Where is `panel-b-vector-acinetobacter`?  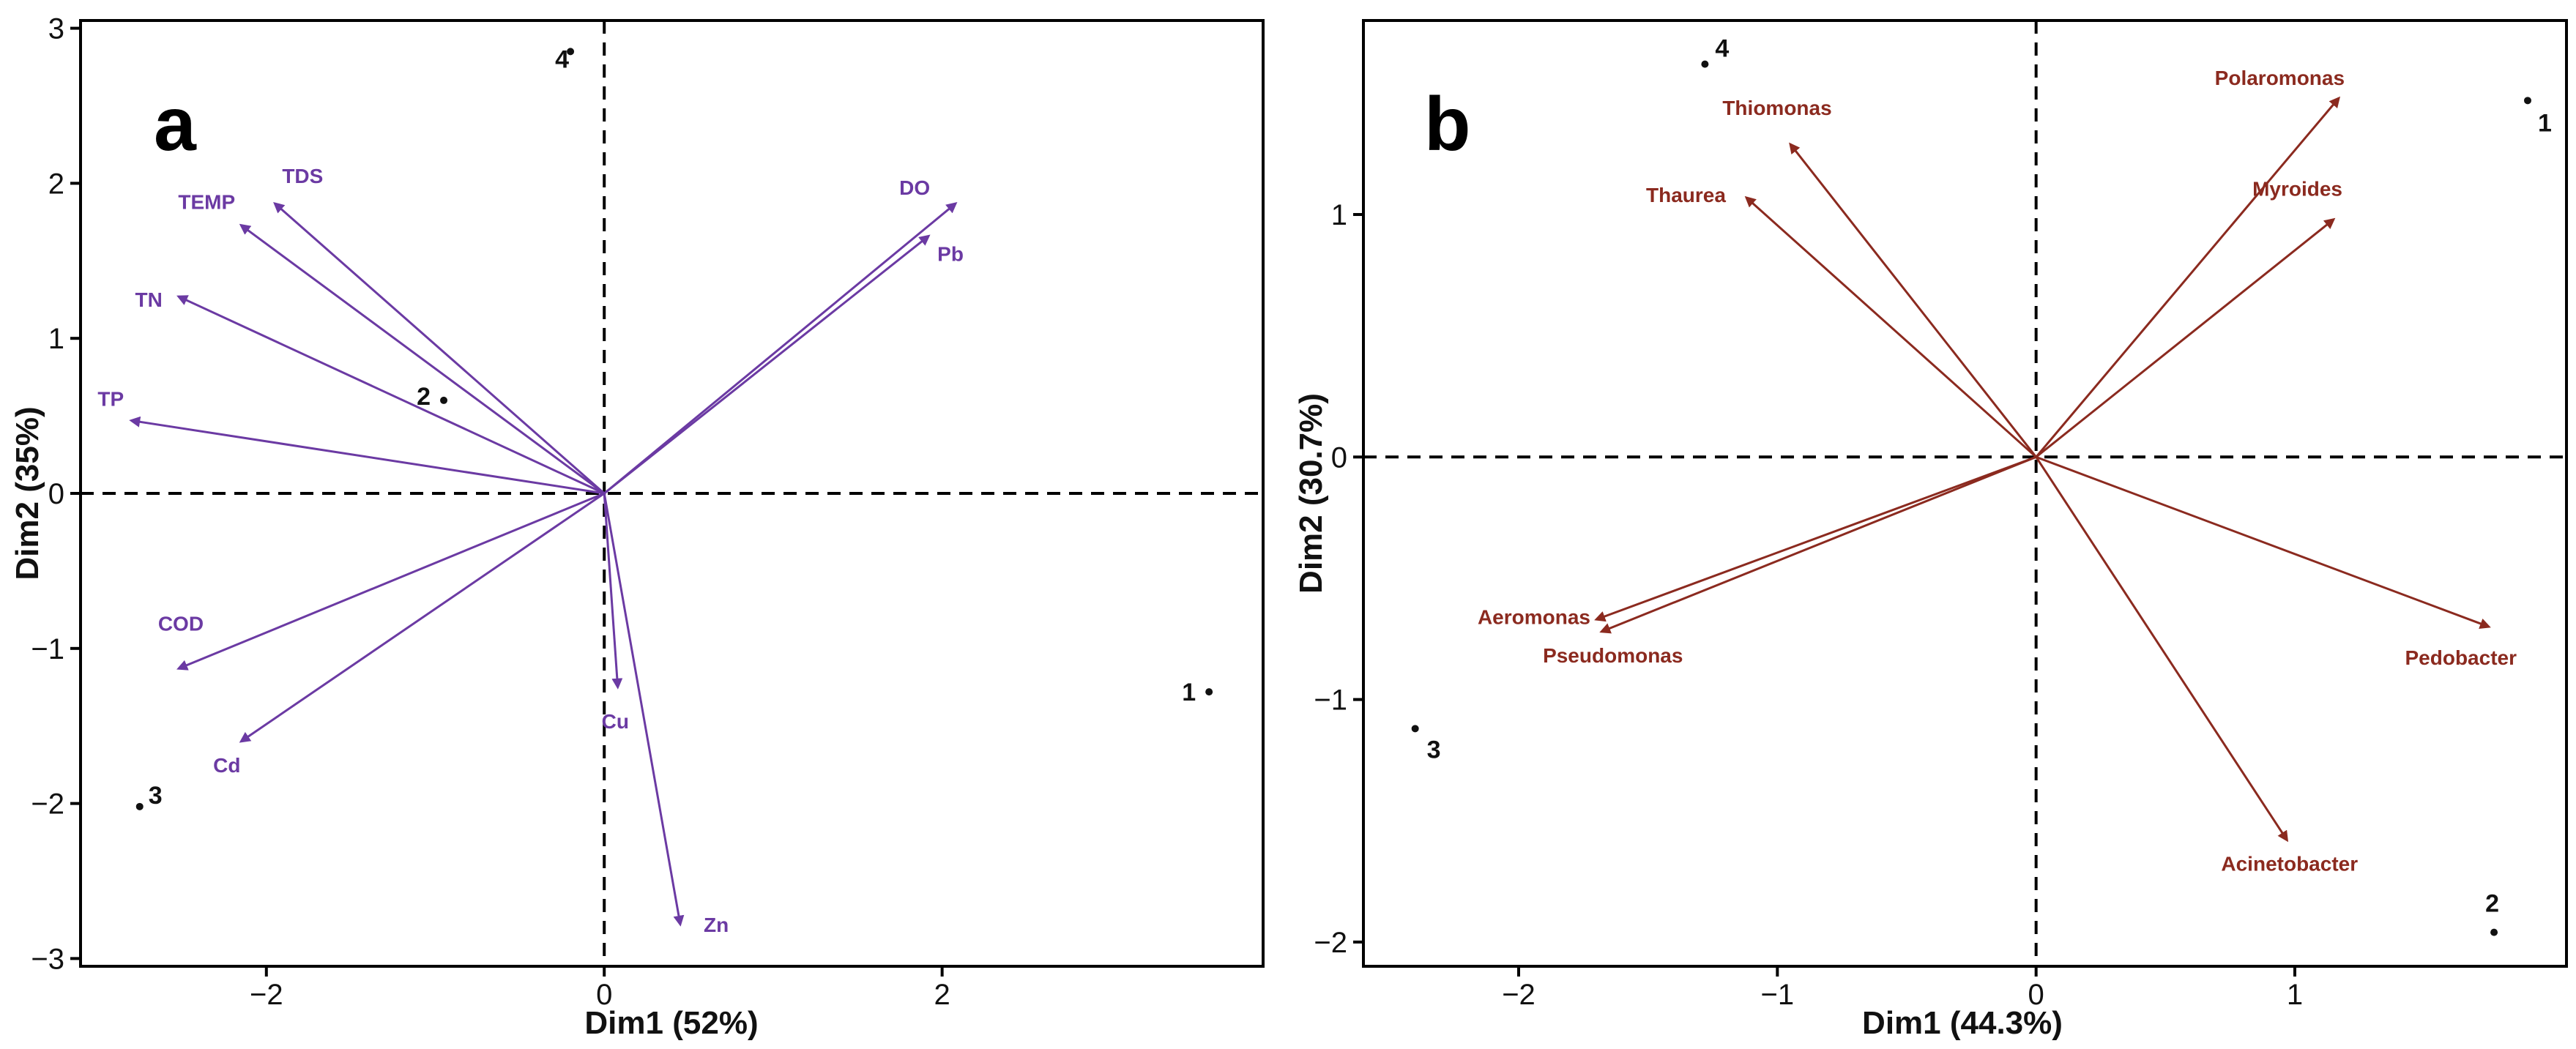
panel-b-vector-acinetobacter is located at coordinates (2162, 649).